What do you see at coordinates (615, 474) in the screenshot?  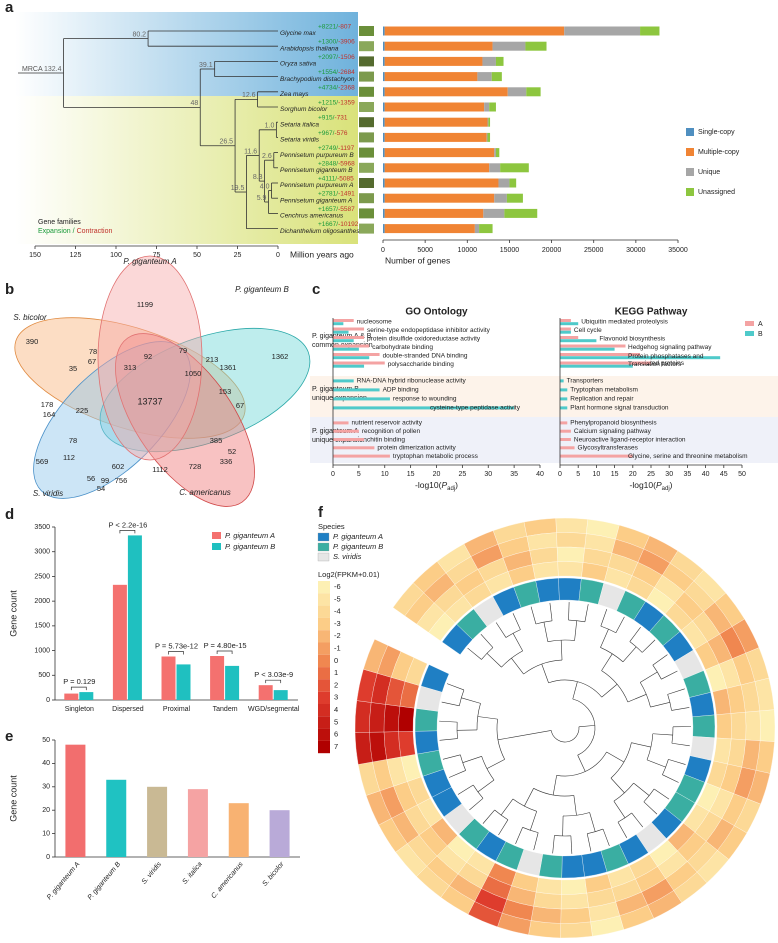 I see `x-tick-label: 15` at bounding box center [615, 474].